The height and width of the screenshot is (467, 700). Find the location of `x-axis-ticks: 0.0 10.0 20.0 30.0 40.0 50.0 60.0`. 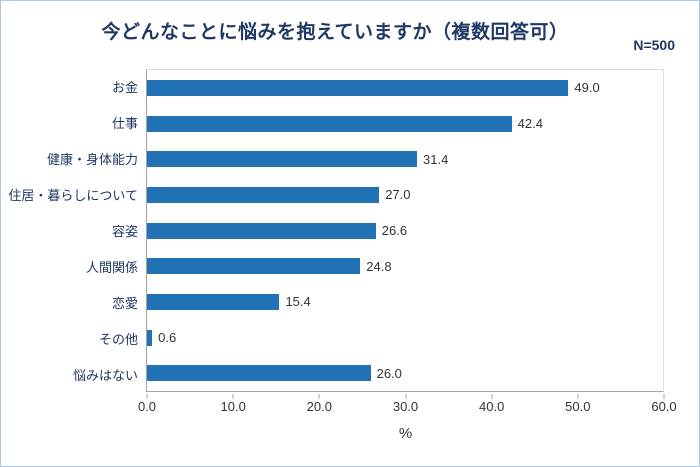

x-axis-ticks: 0.0 10.0 20.0 30.0 40.0 50.0 60.0 is located at coordinates (407, 407).